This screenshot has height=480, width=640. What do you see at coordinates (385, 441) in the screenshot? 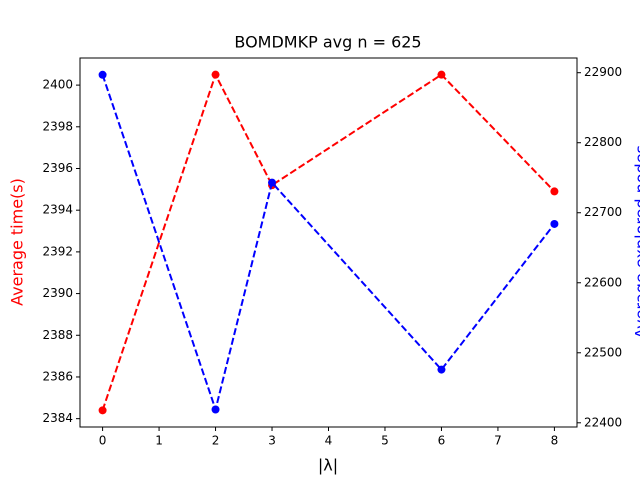
I see `x-tick-label: 5` at bounding box center [385, 441].